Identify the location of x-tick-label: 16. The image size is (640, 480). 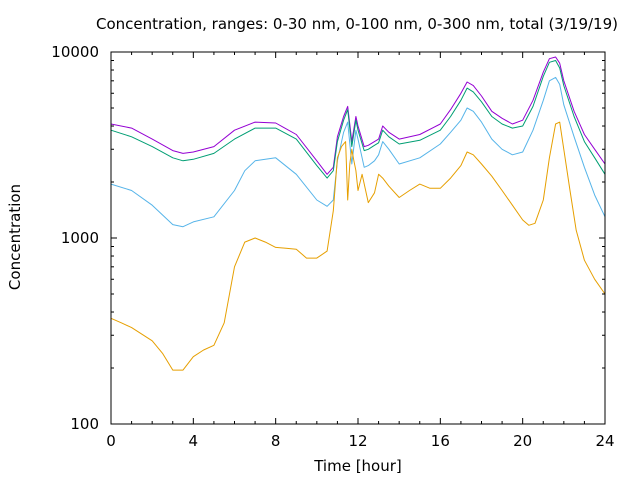
(440, 441).